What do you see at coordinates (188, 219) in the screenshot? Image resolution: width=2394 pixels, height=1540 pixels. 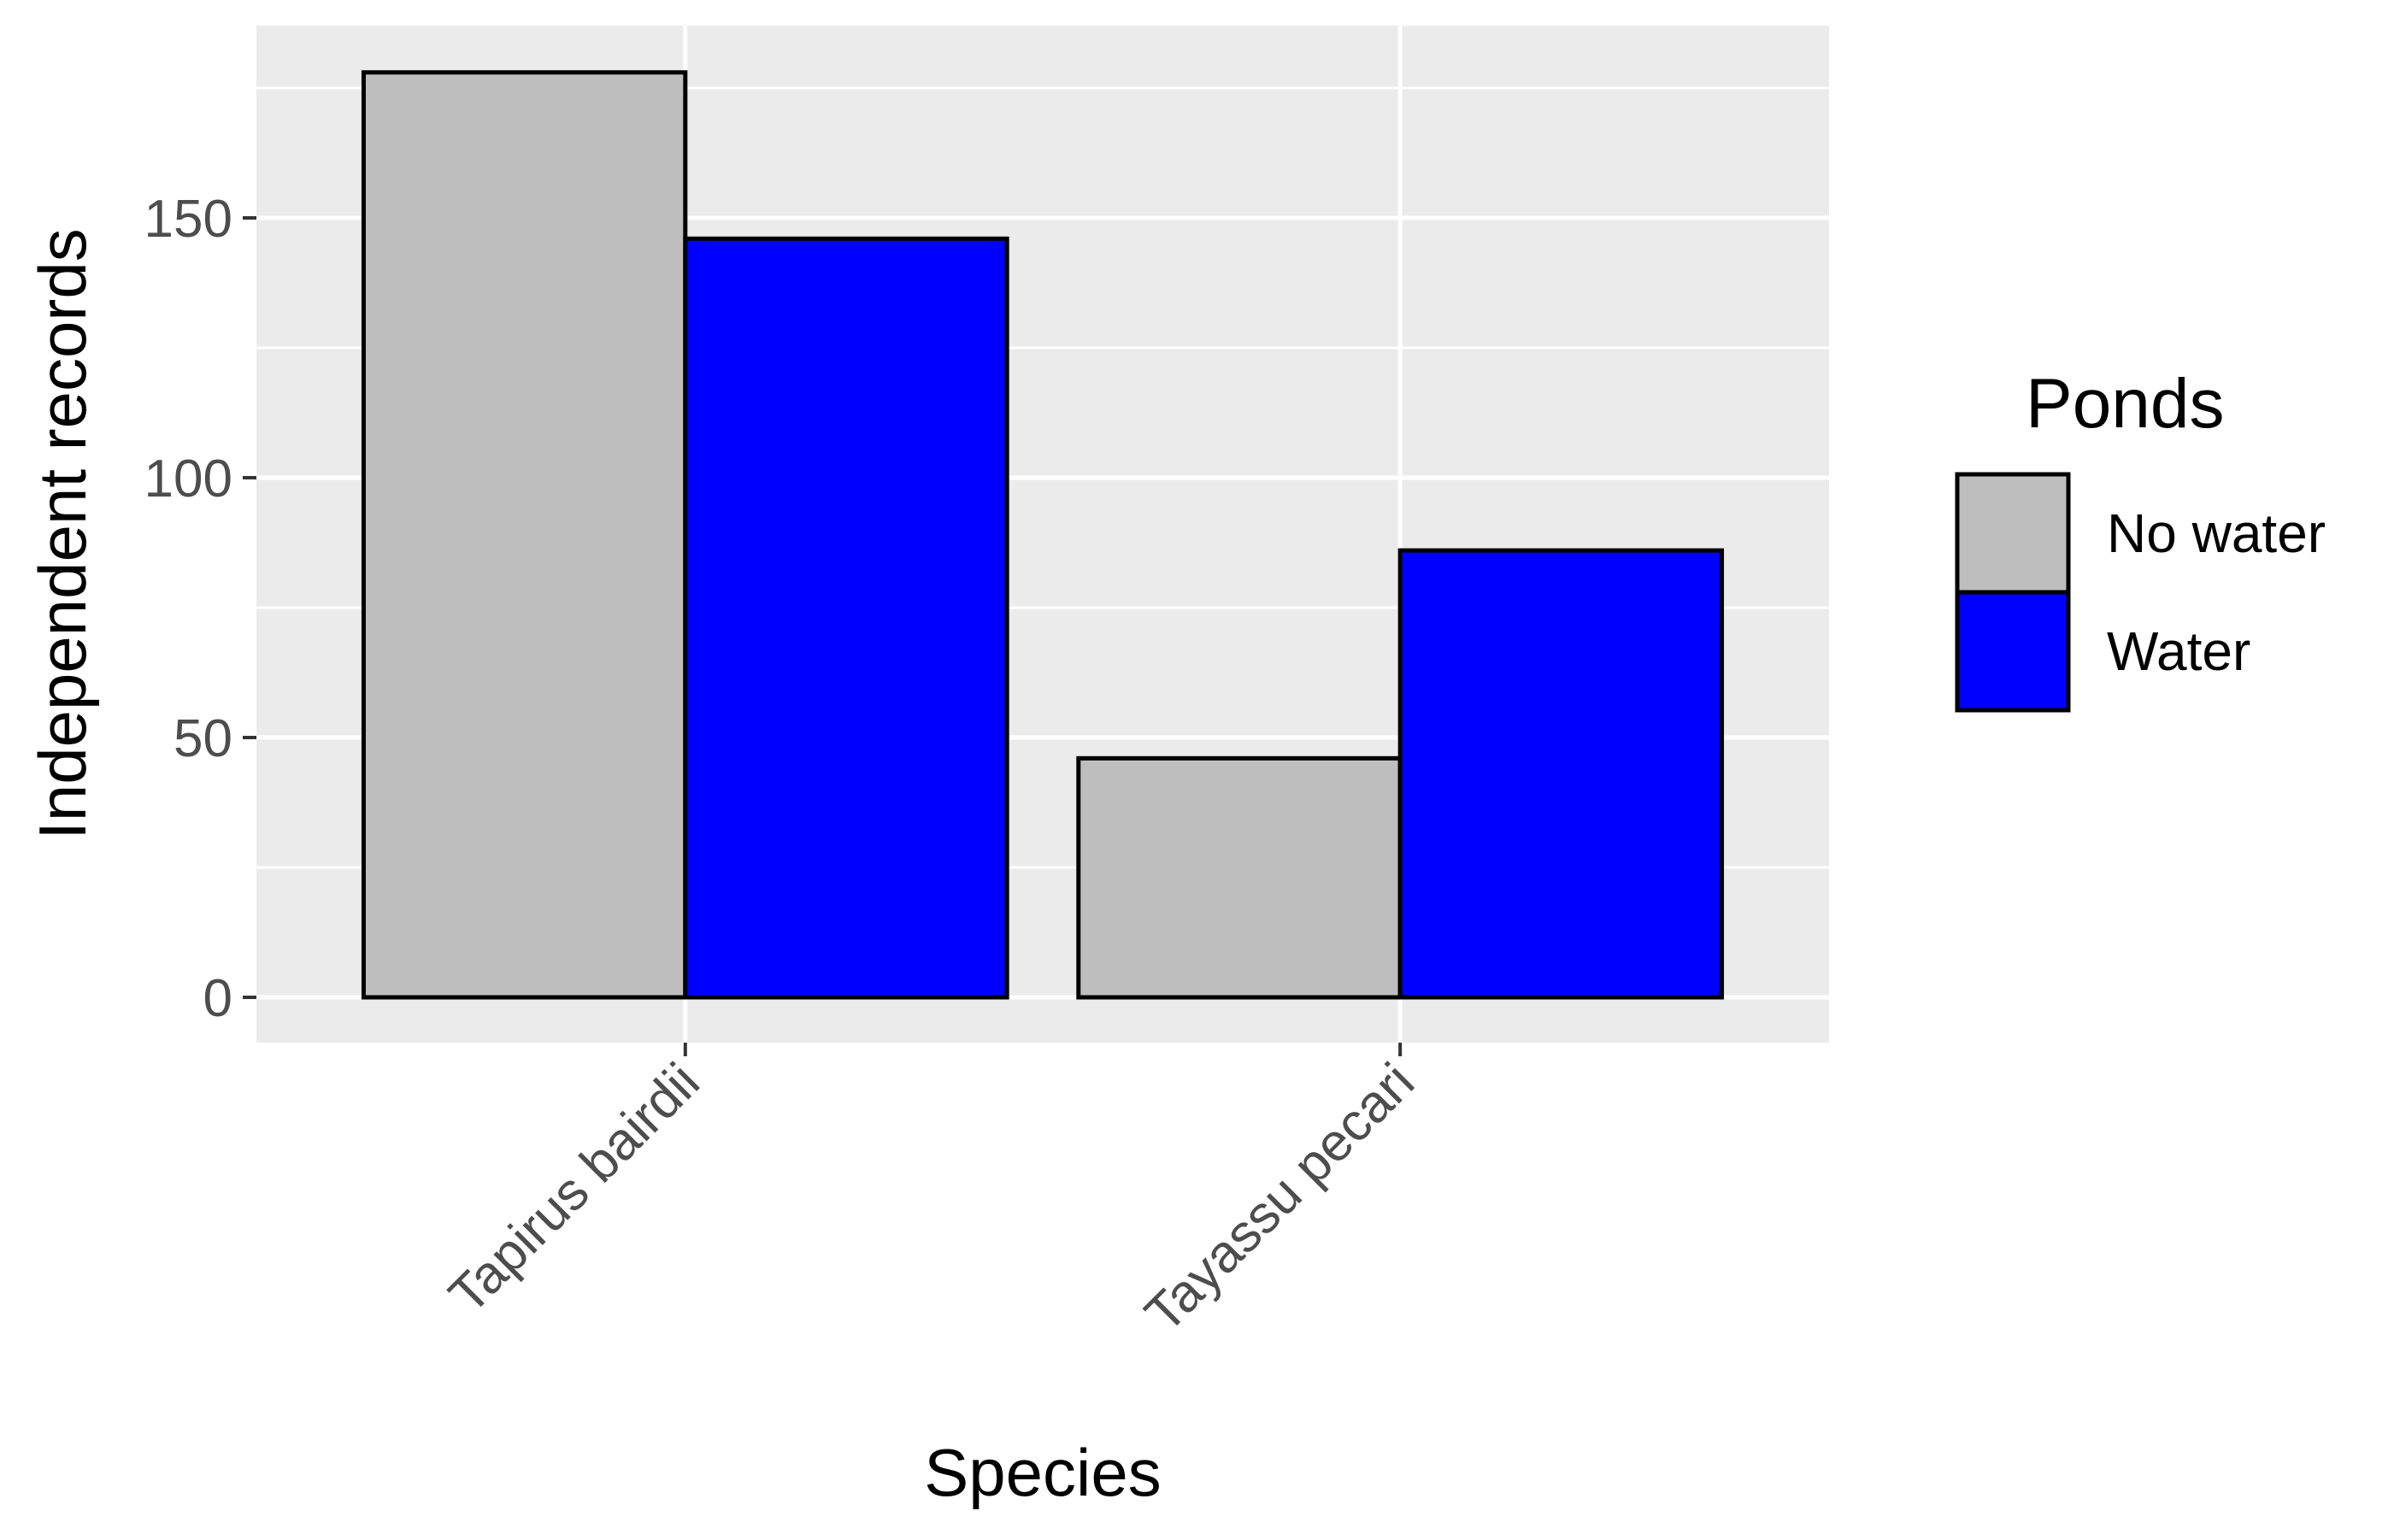 I see `y-tick-label: 150` at bounding box center [188, 219].